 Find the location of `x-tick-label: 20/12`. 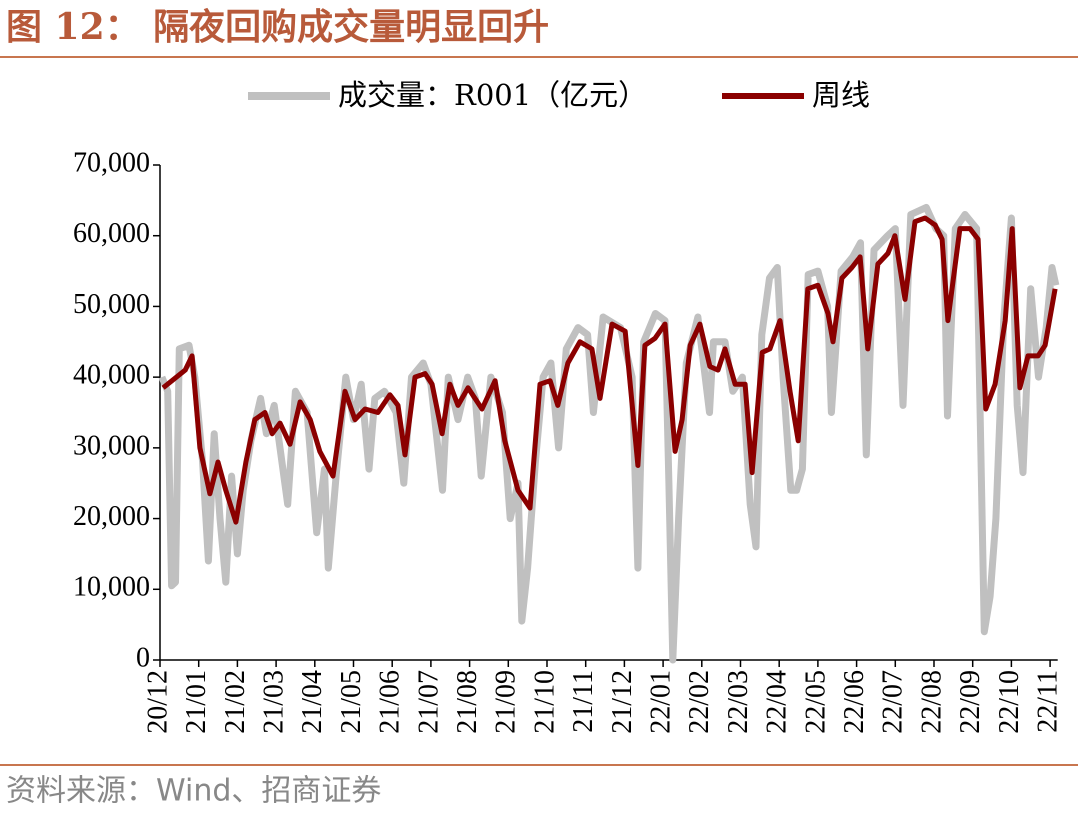

x-tick-label: 20/12 is located at coordinates (157, 702).